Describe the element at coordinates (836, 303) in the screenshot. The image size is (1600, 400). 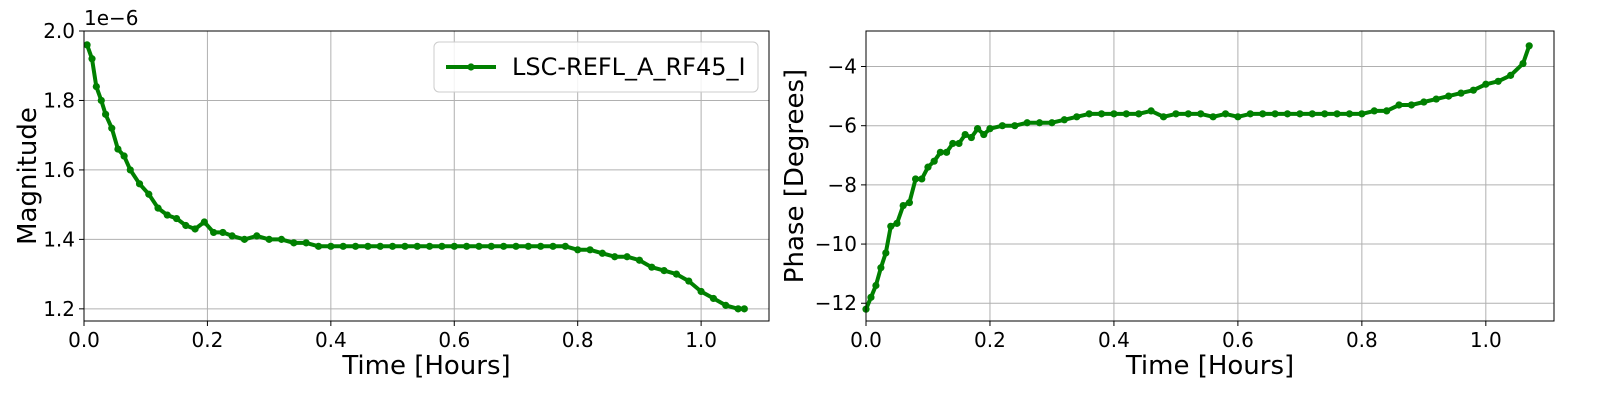
I see `y-tick-label: −12` at that location.